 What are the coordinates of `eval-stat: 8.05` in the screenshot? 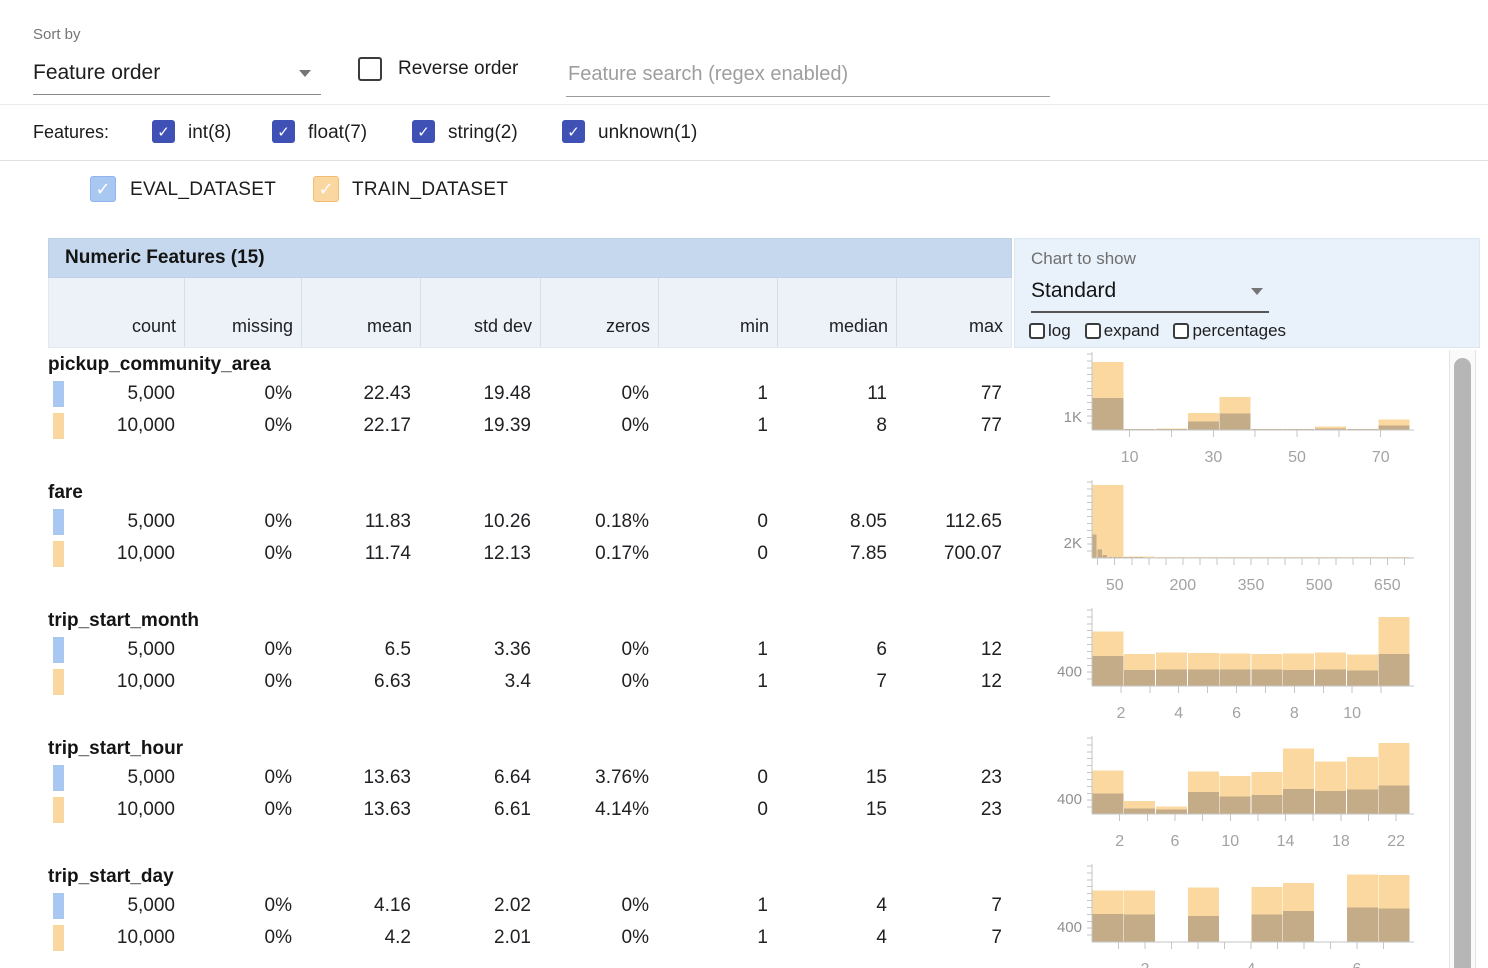 It's located at (868, 521).